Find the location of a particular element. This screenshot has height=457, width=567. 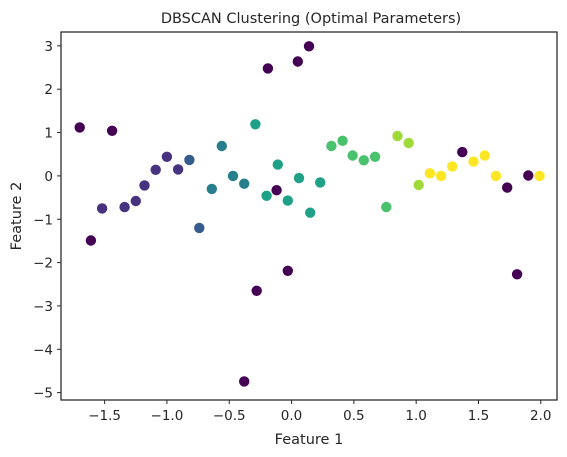

x-tick-label: 1.0 is located at coordinates (415, 416).